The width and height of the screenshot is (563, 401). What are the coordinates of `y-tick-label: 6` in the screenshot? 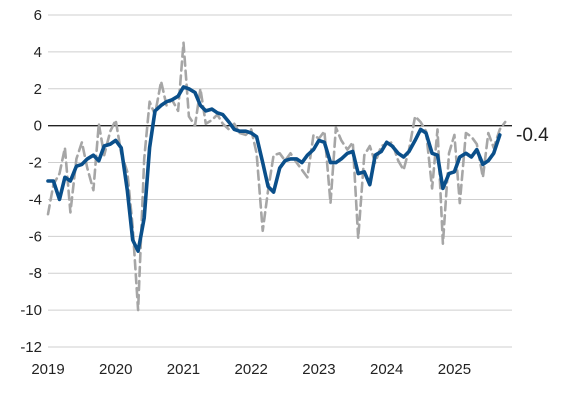 It's located at (38, 15).